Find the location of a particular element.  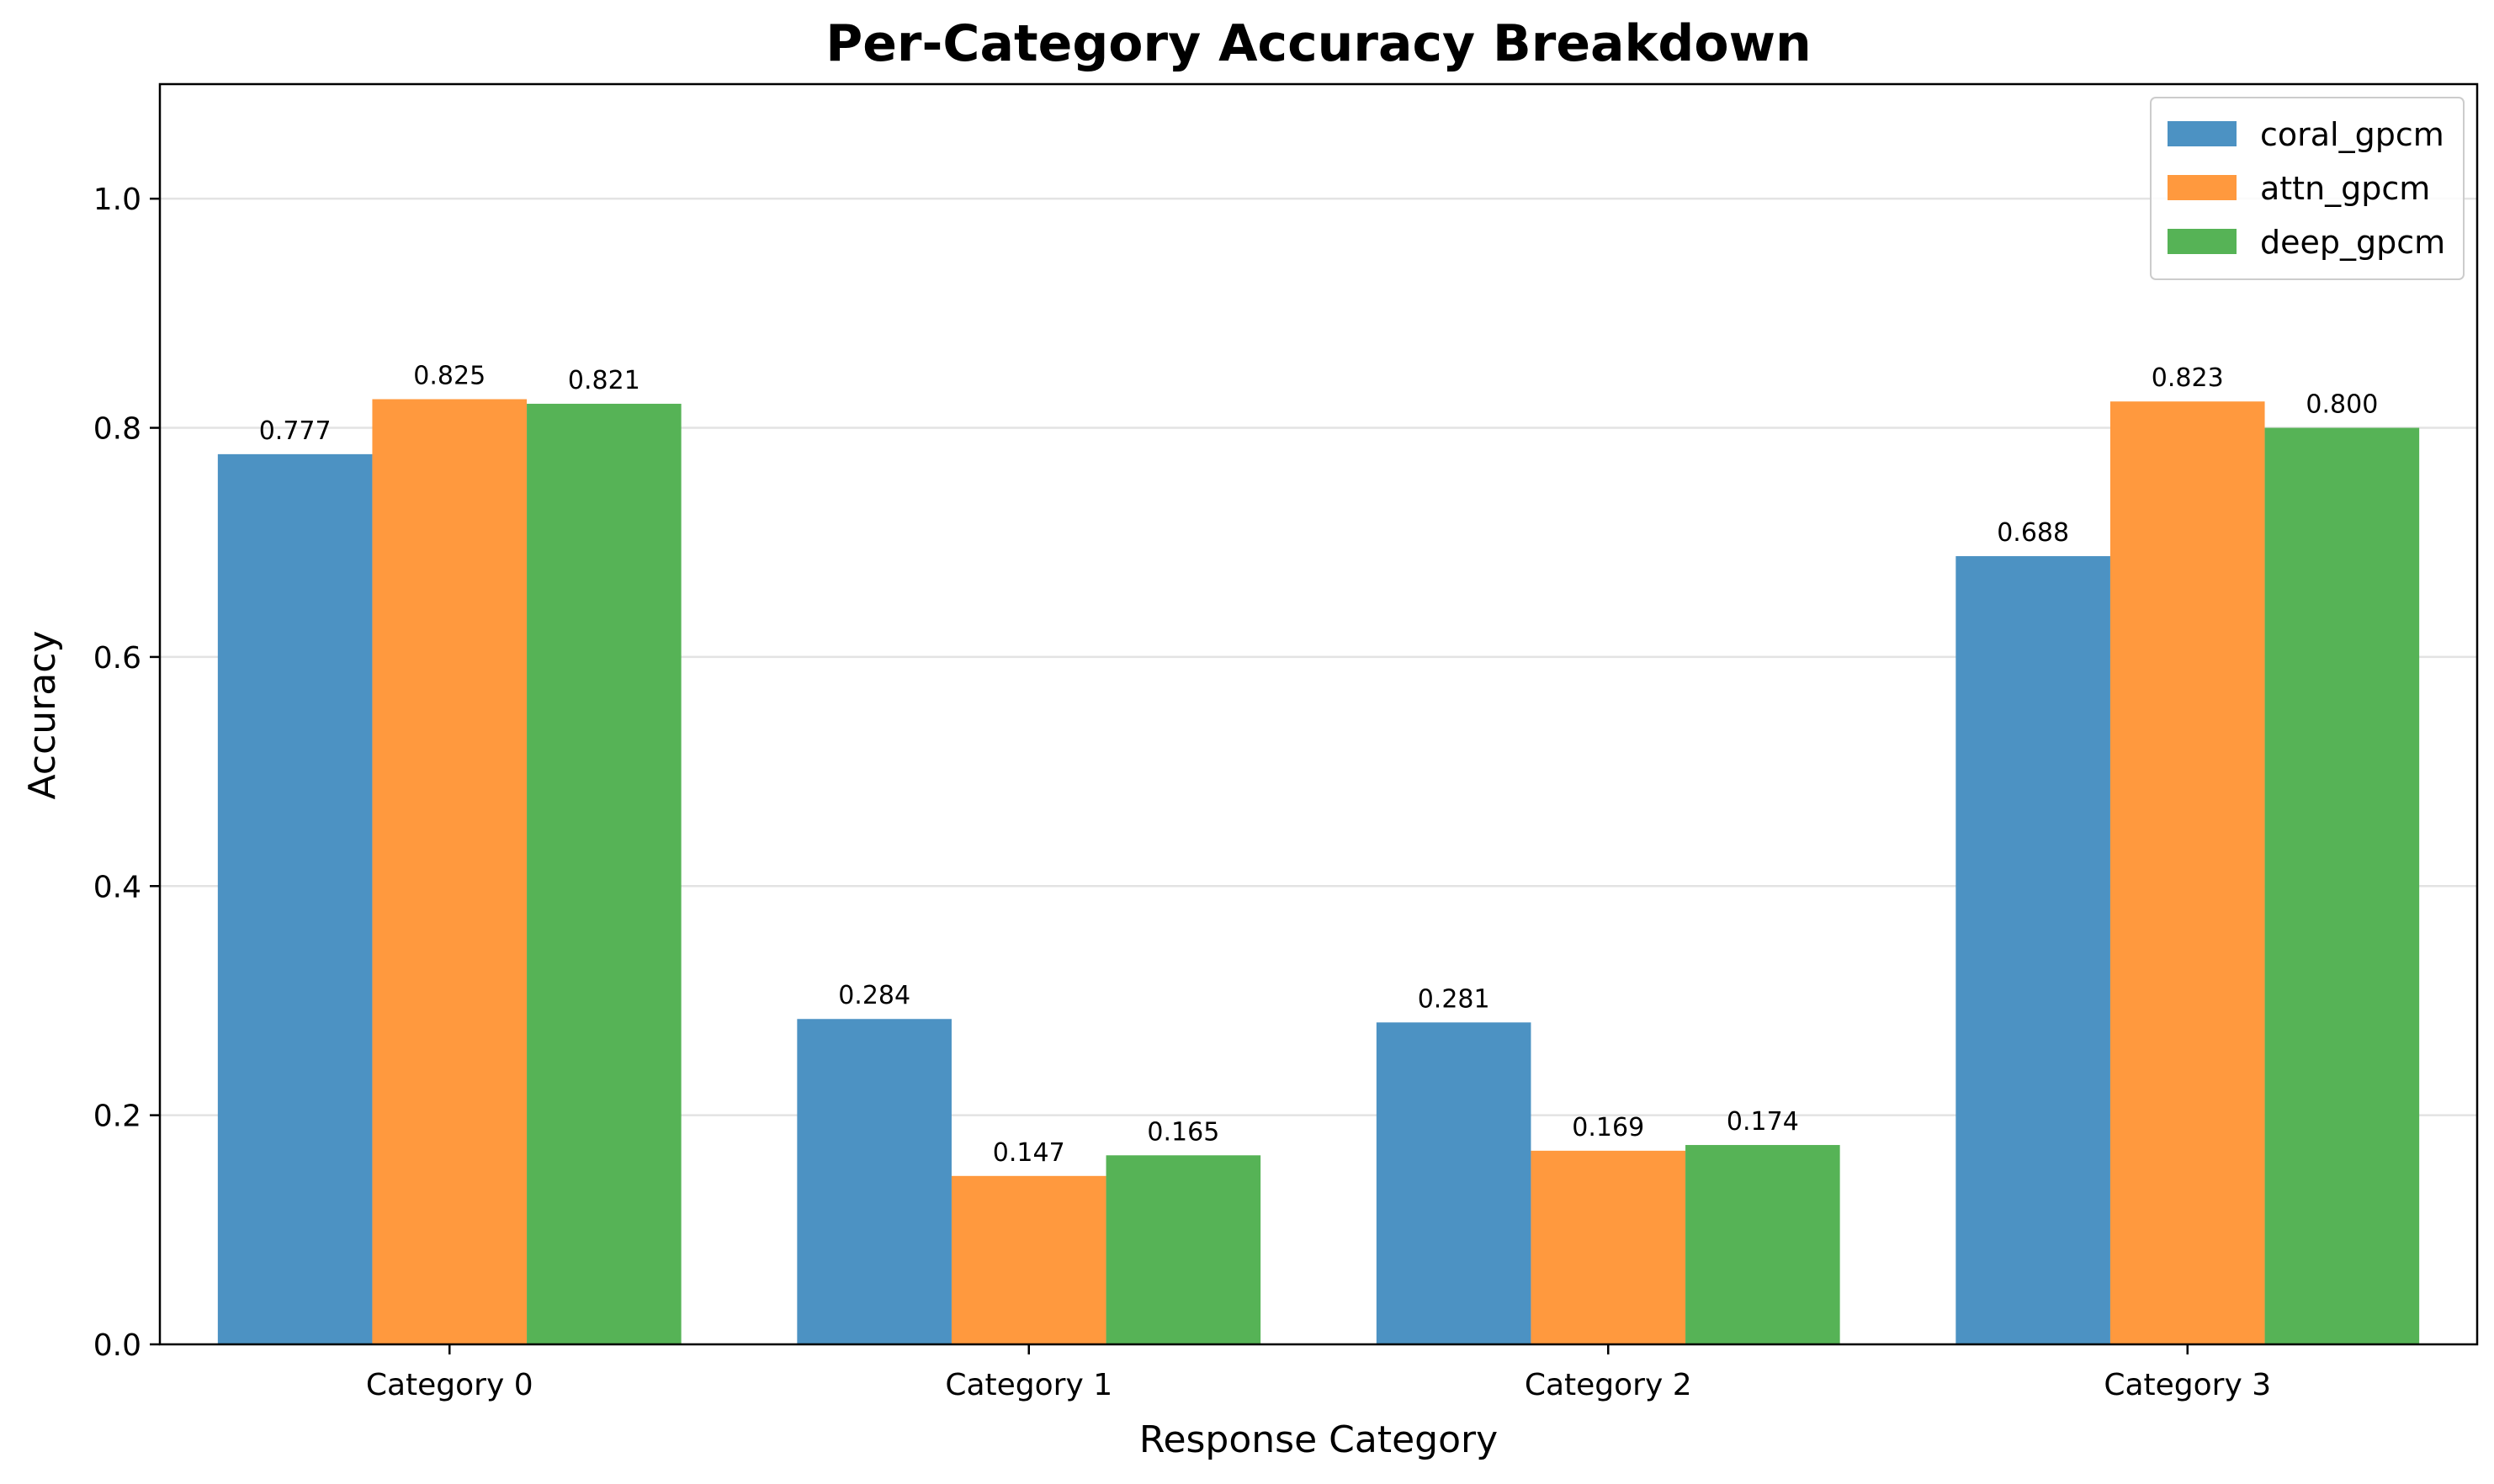

data-label: 0.800 is located at coordinates (2342, 405).